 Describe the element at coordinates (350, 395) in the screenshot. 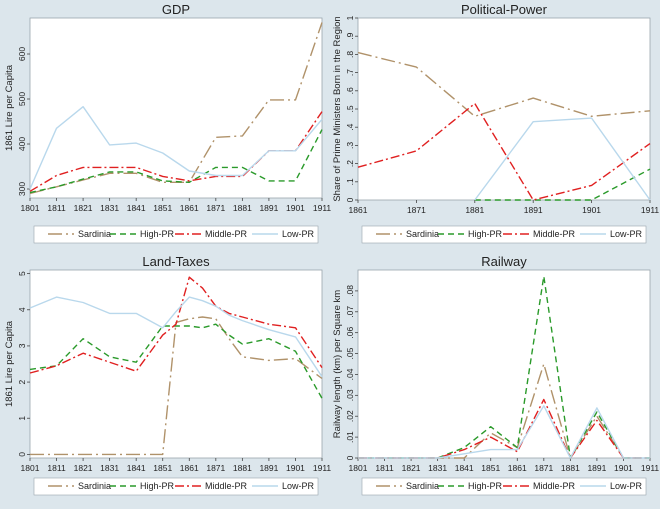

I see `y-tick-label: .03` at that location.